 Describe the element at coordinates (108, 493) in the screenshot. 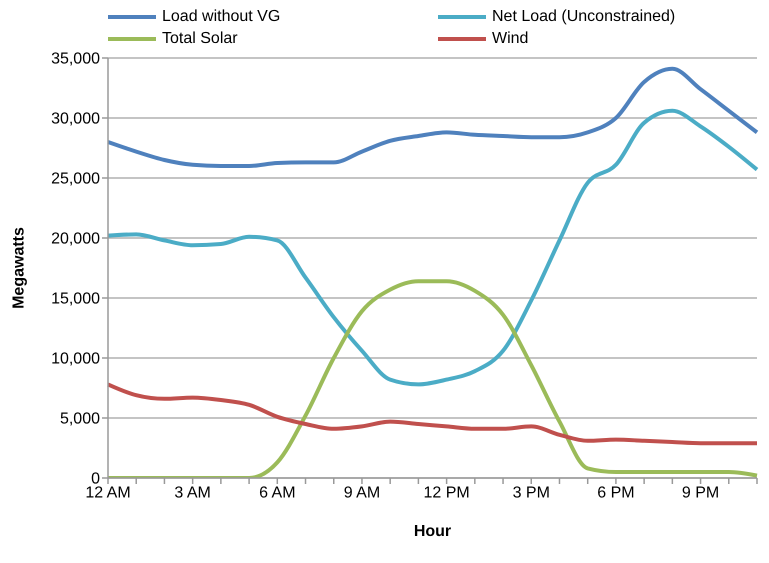

I see `x-tick-label: 12 AM` at that location.